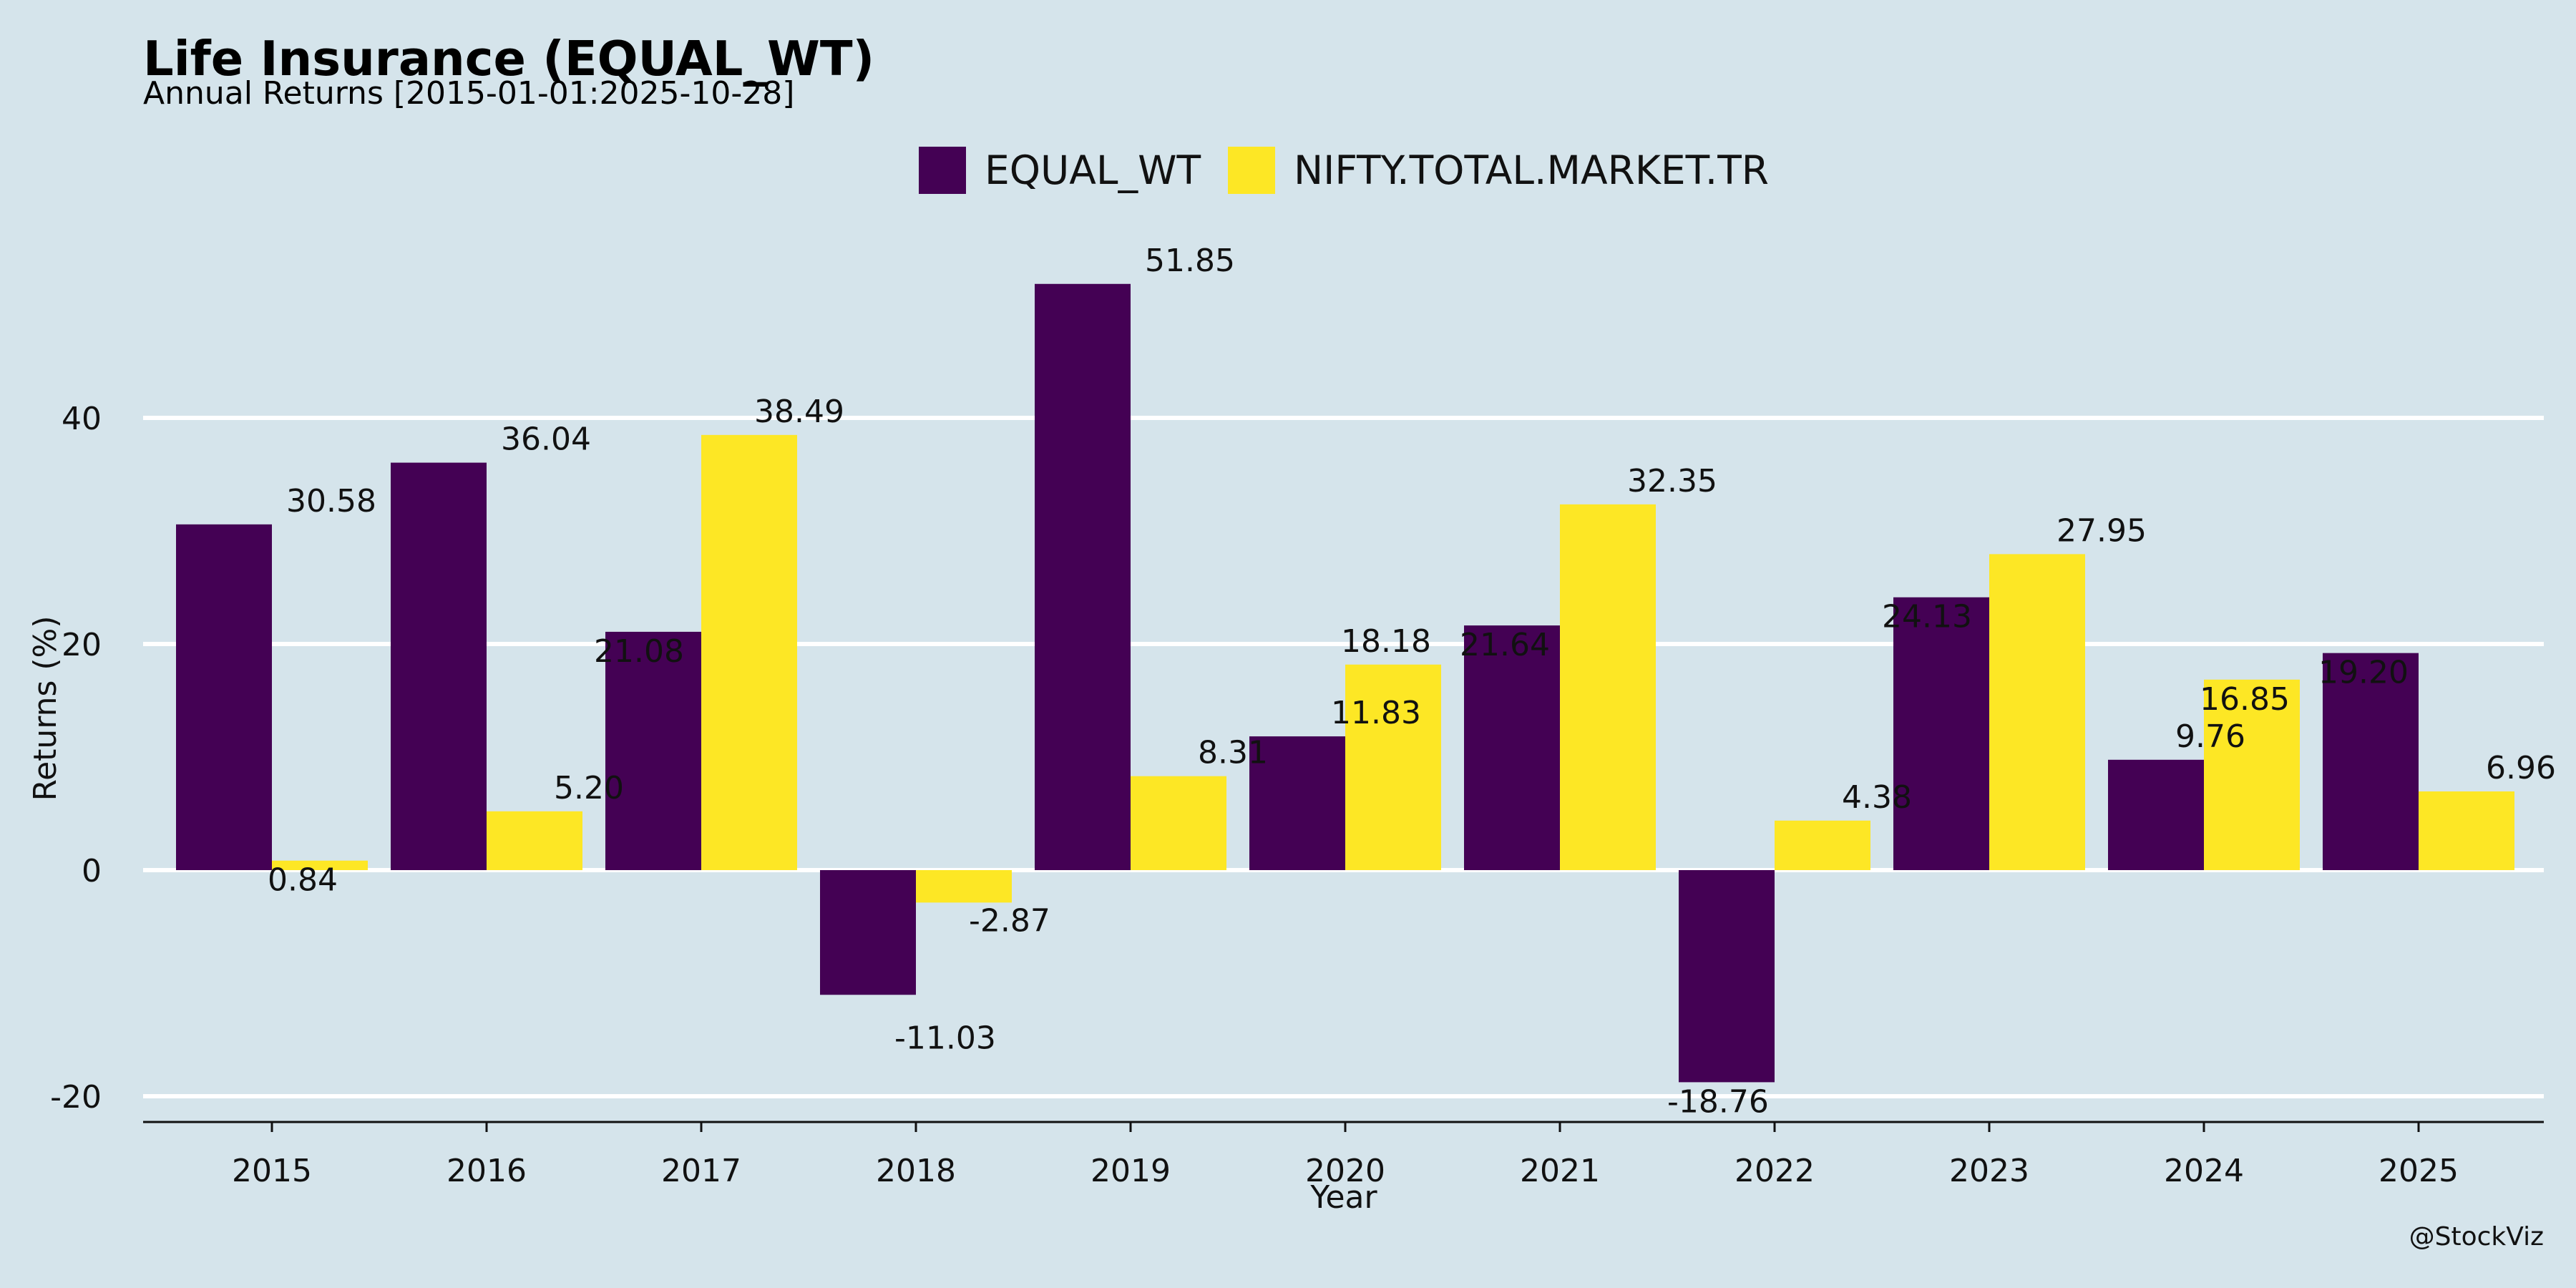 The height and width of the screenshot is (1288, 2576). Describe the element at coordinates (639, 651) in the screenshot. I see `data-label: 21.08` at that location.